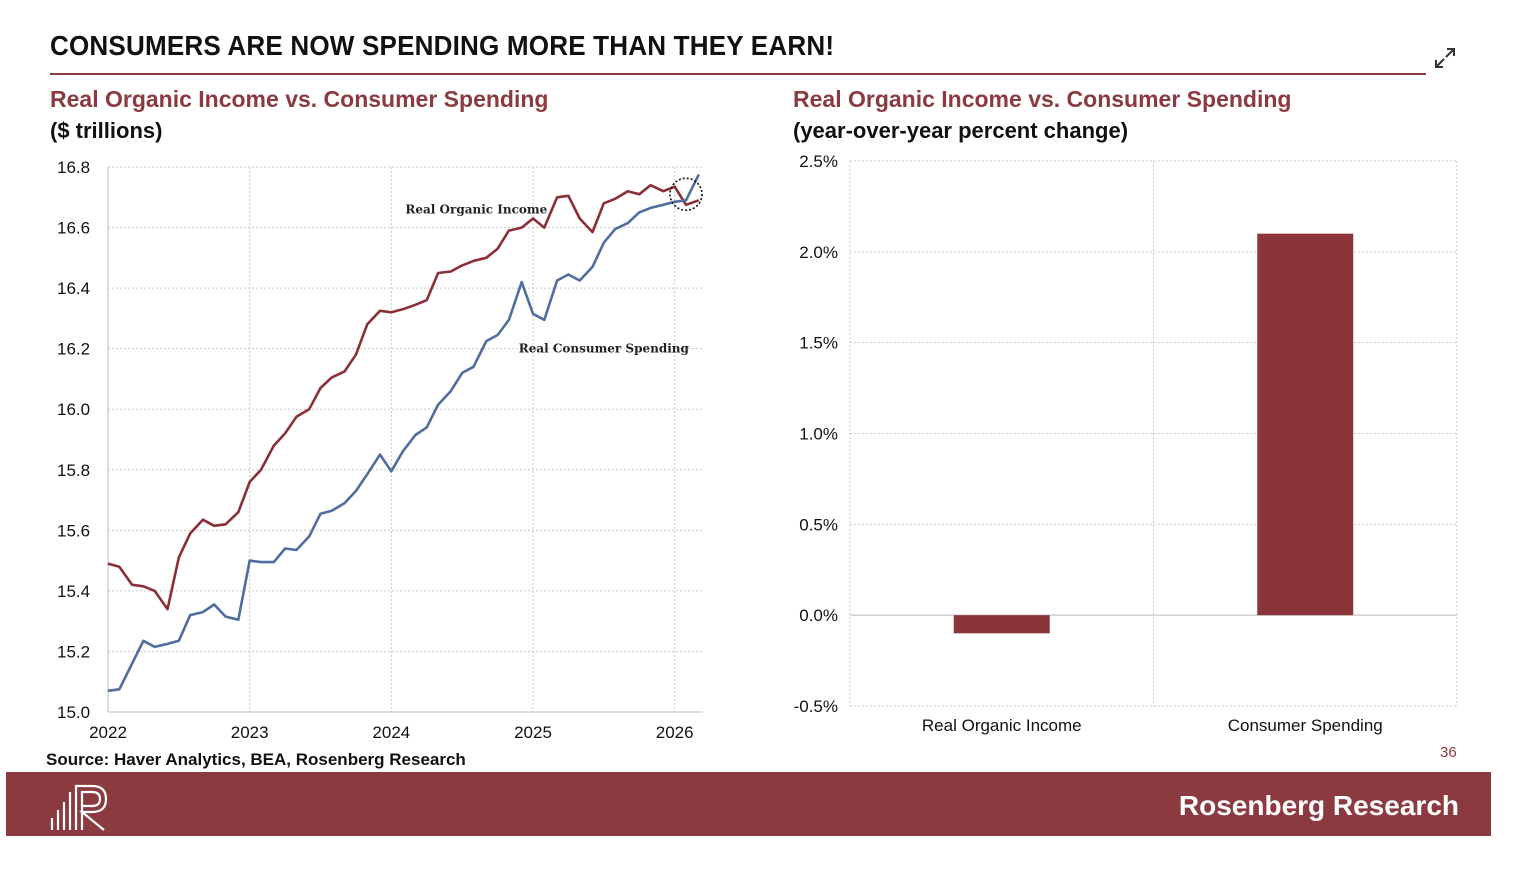 The image size is (1526, 870). What do you see at coordinates (73, 712) in the screenshot?
I see `y-tick-label: 15.0` at bounding box center [73, 712].